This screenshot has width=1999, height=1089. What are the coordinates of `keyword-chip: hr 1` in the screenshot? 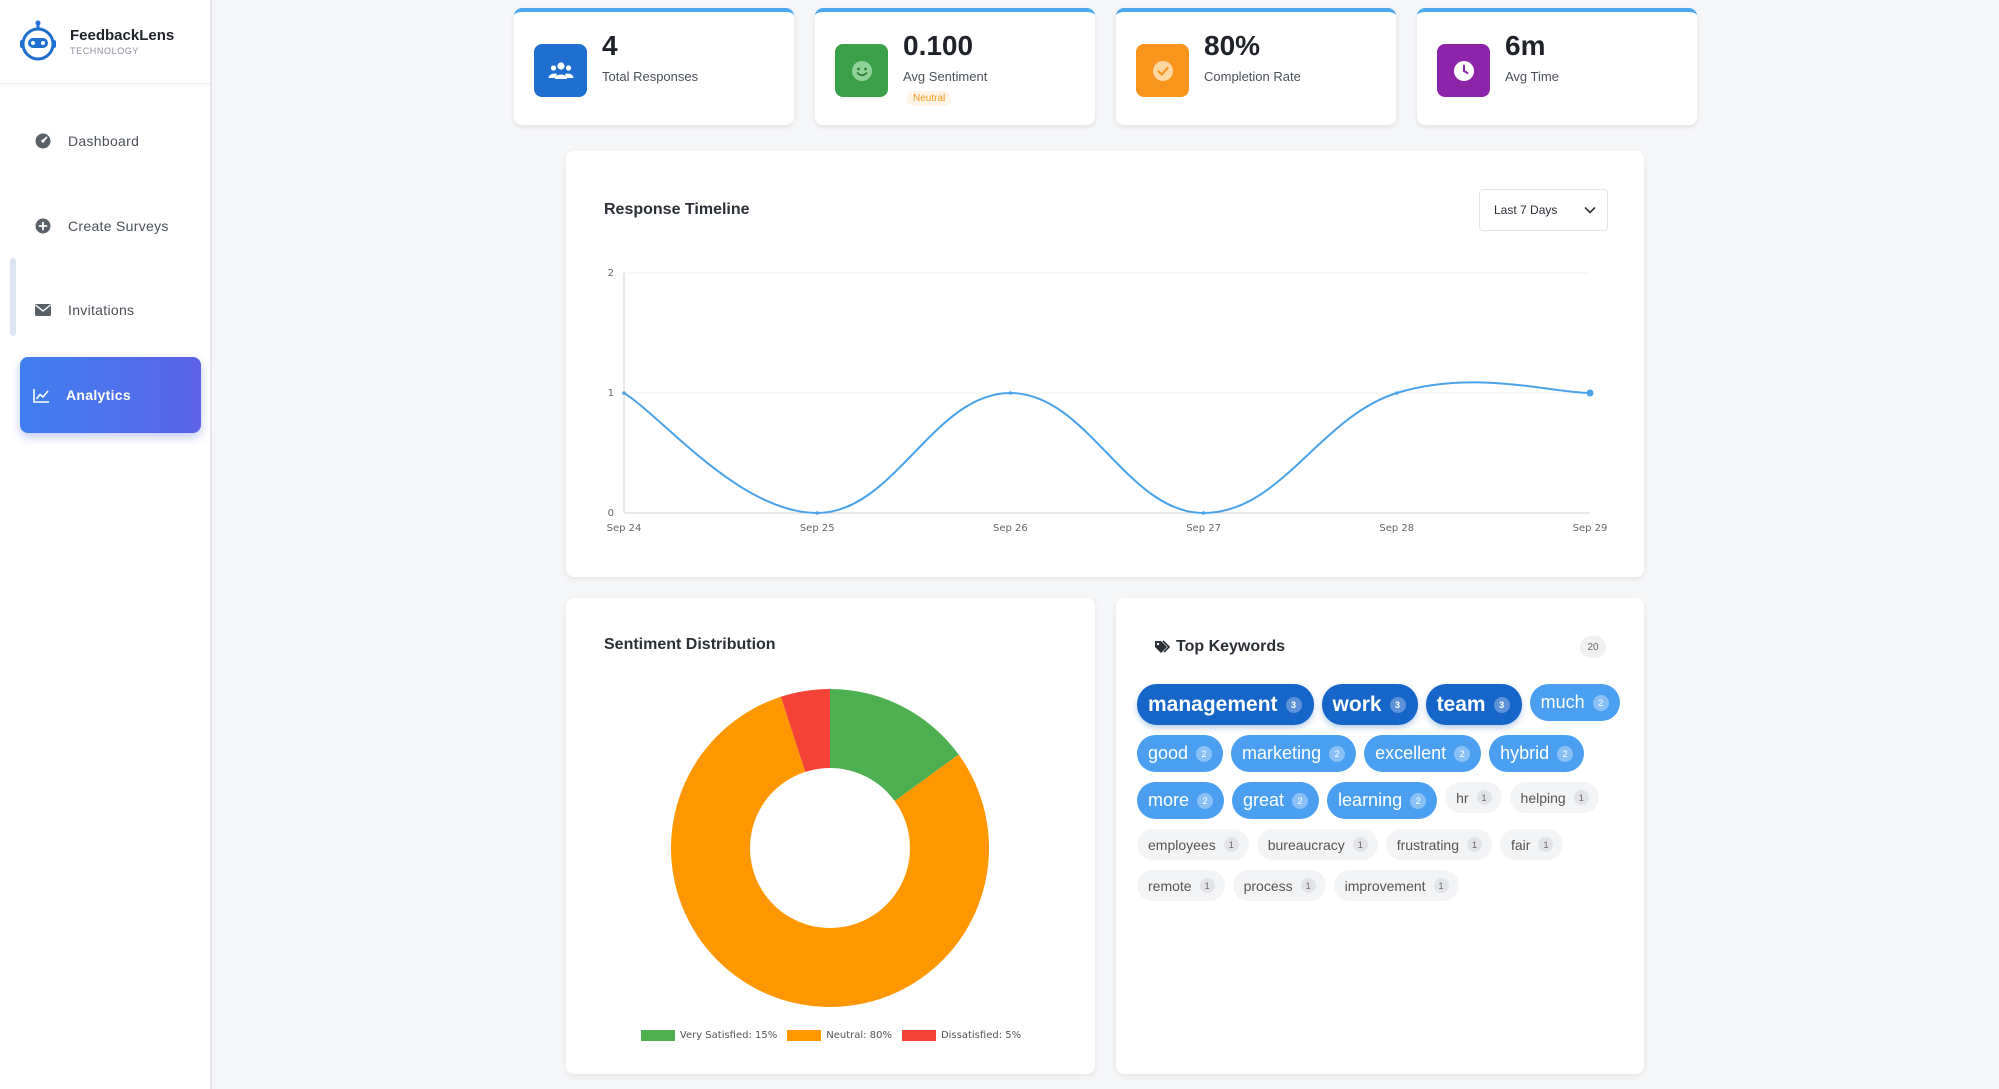 It's located at (1473, 797).